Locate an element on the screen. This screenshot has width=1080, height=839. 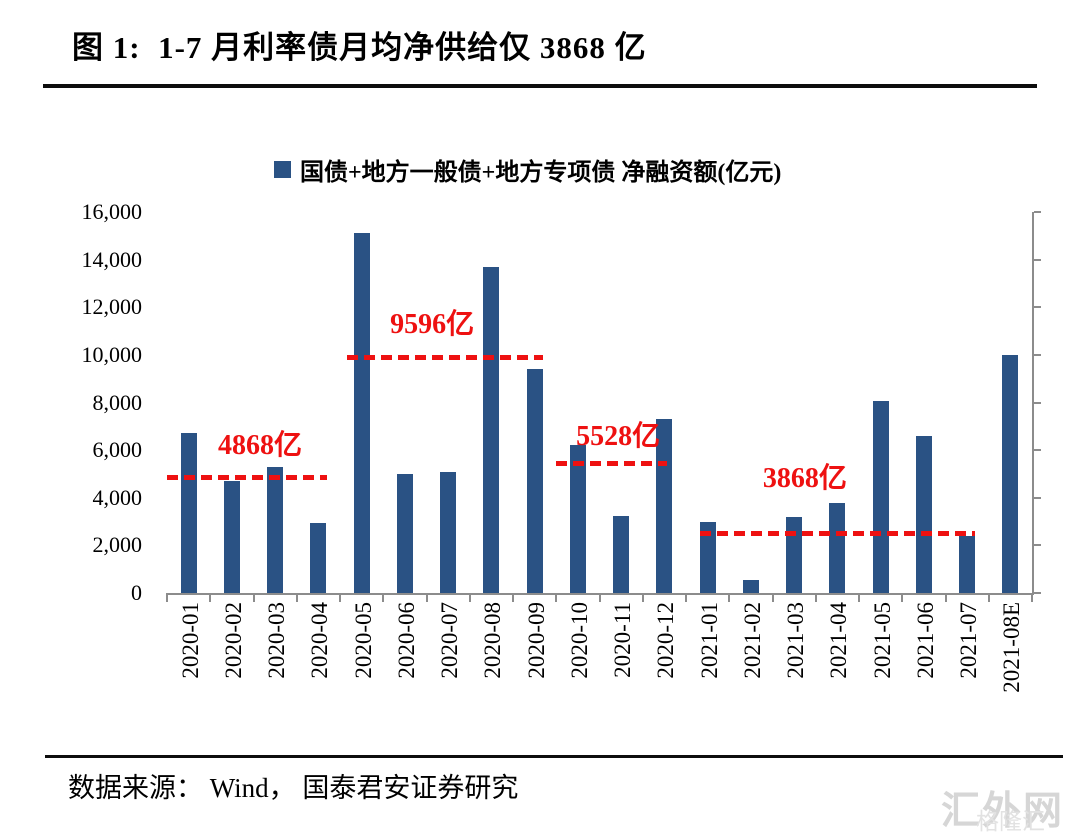
x-axis-label: 2020-10 is located at coordinates (579, 640).